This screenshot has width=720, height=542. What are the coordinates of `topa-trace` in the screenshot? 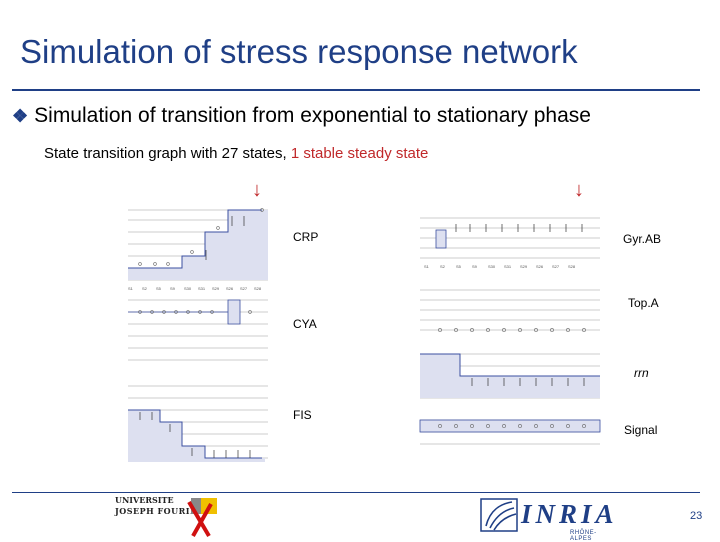 It's located at (512, 330).